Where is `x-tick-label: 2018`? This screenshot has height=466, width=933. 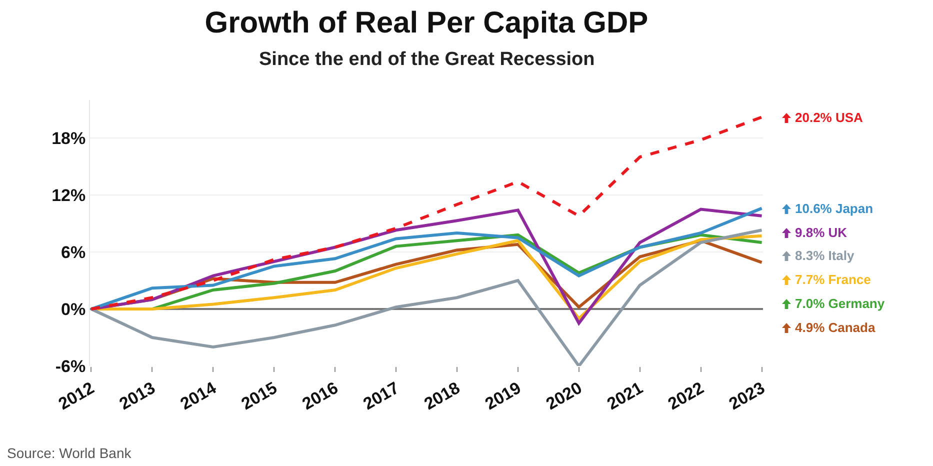
x-tick-label: 2018 is located at coordinates (442, 396).